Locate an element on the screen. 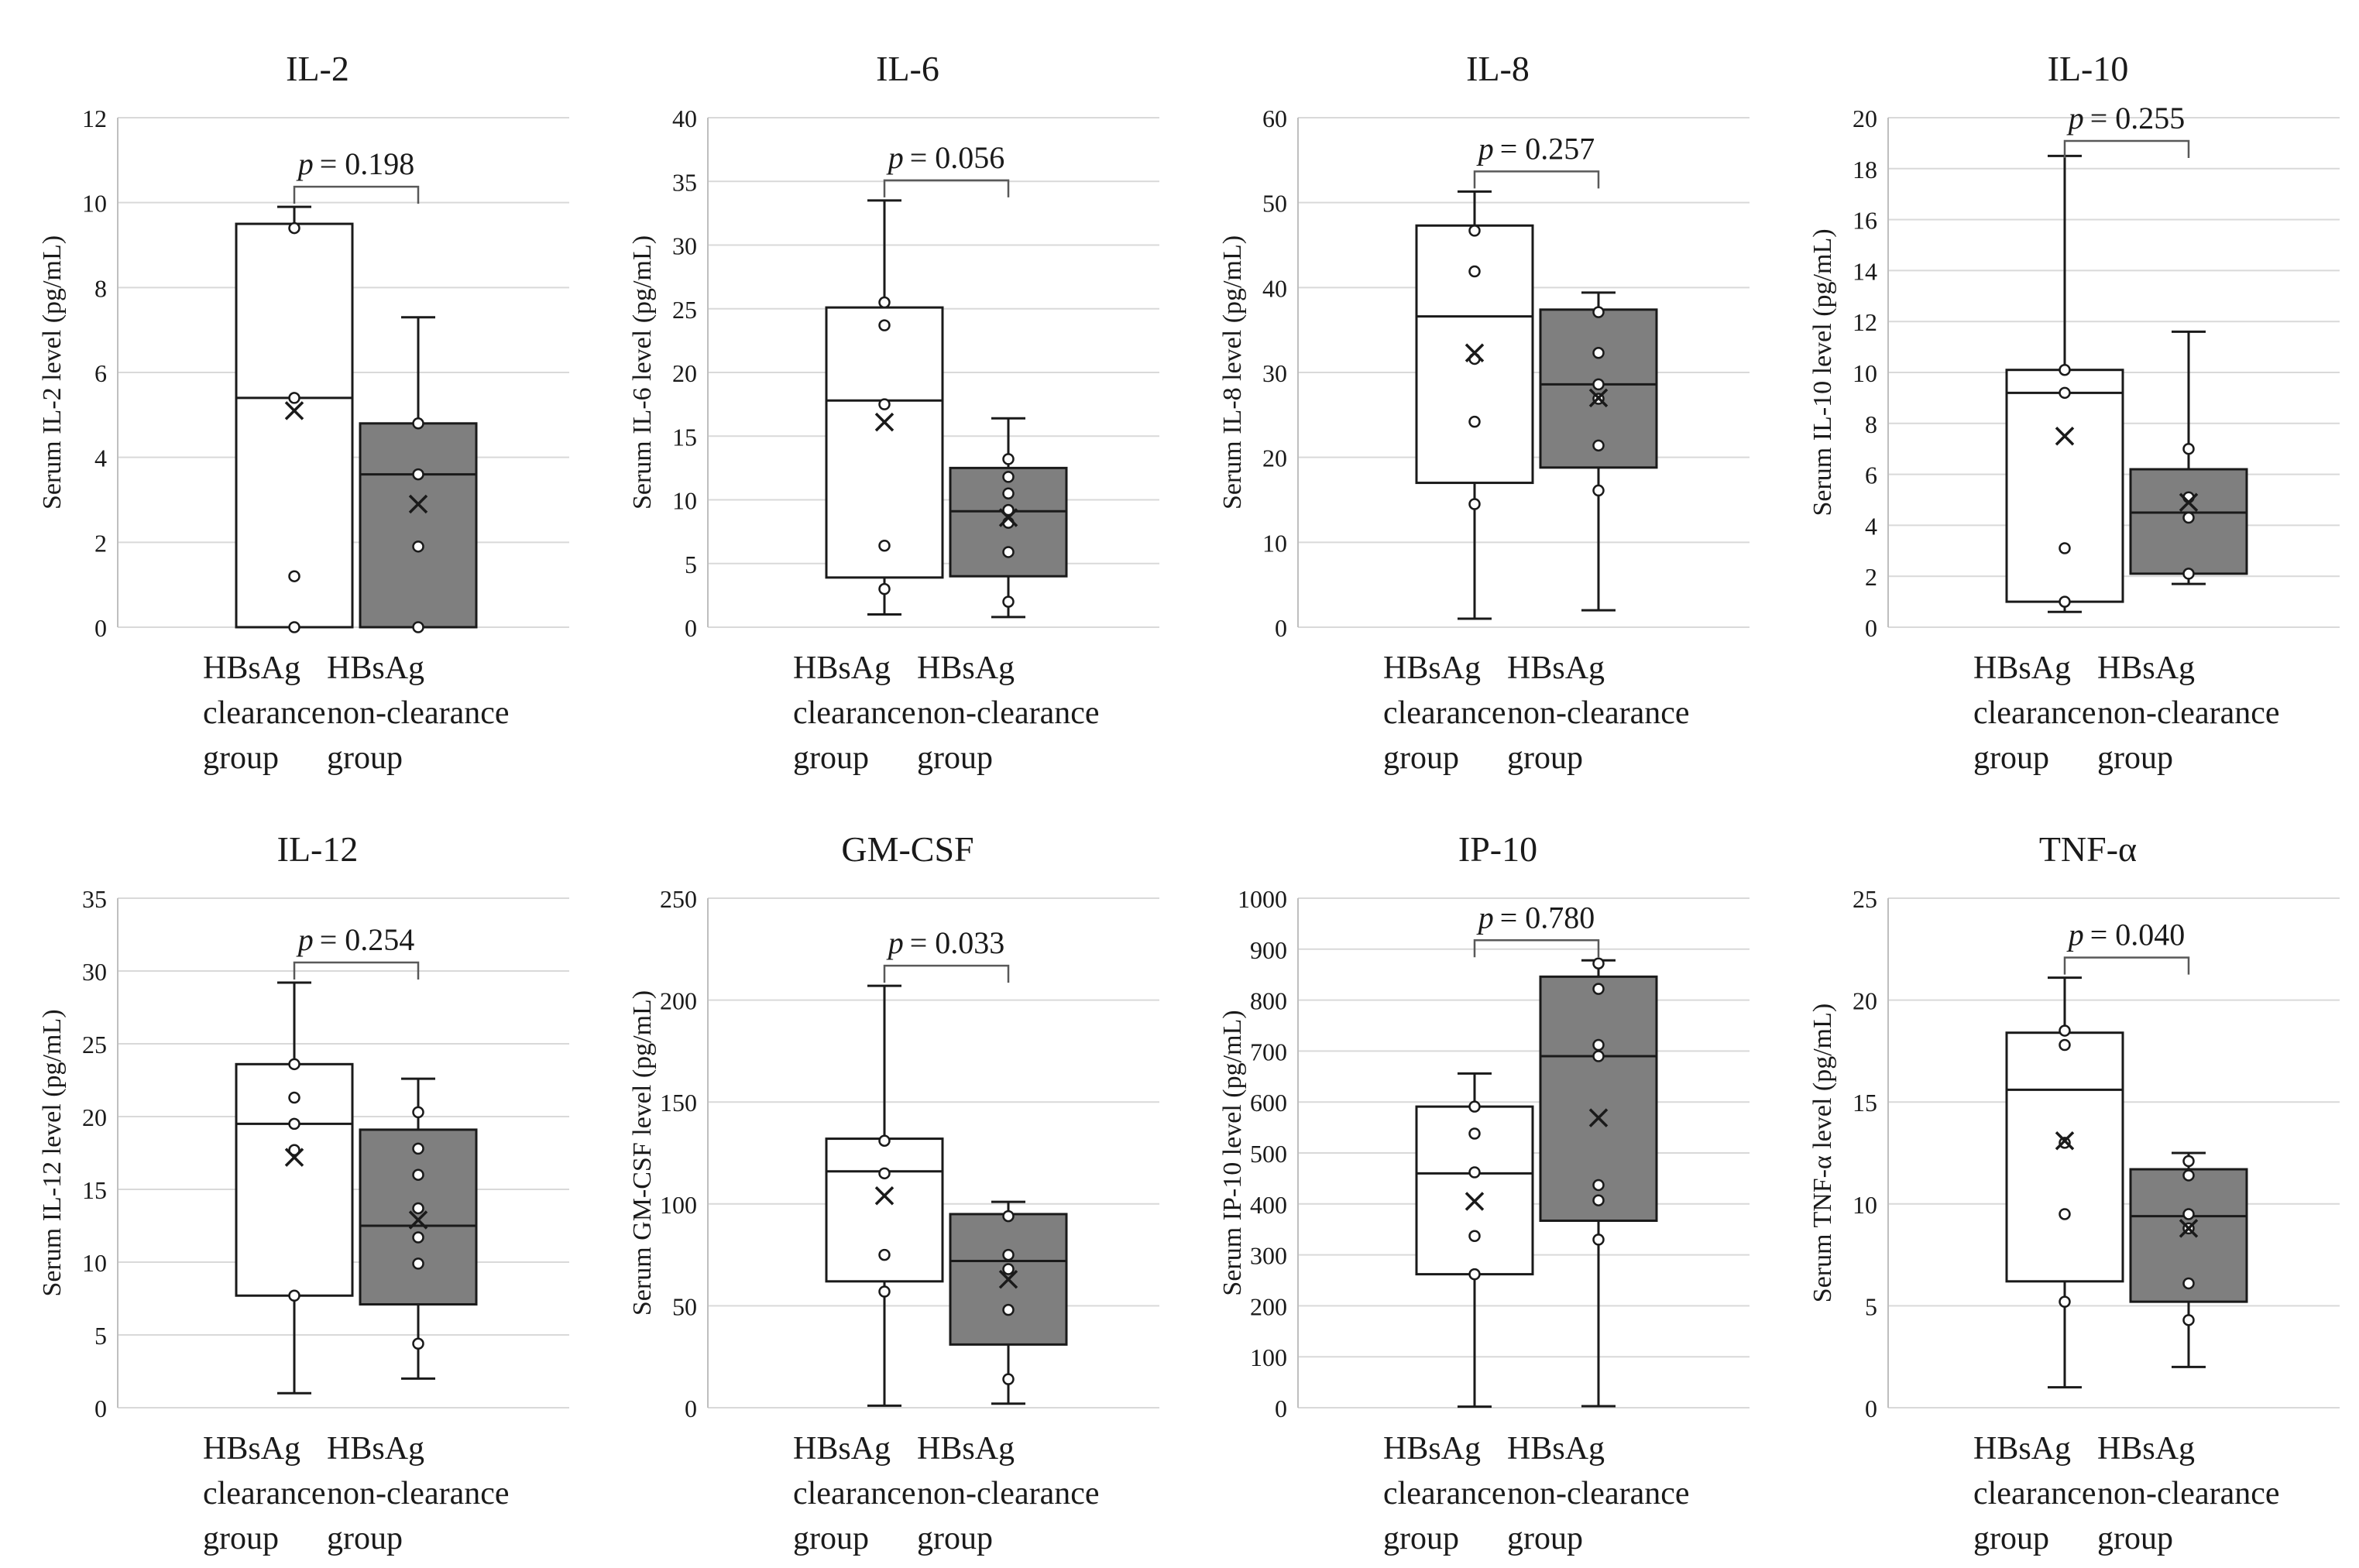  y-tick-label: 4 is located at coordinates (1871, 526).